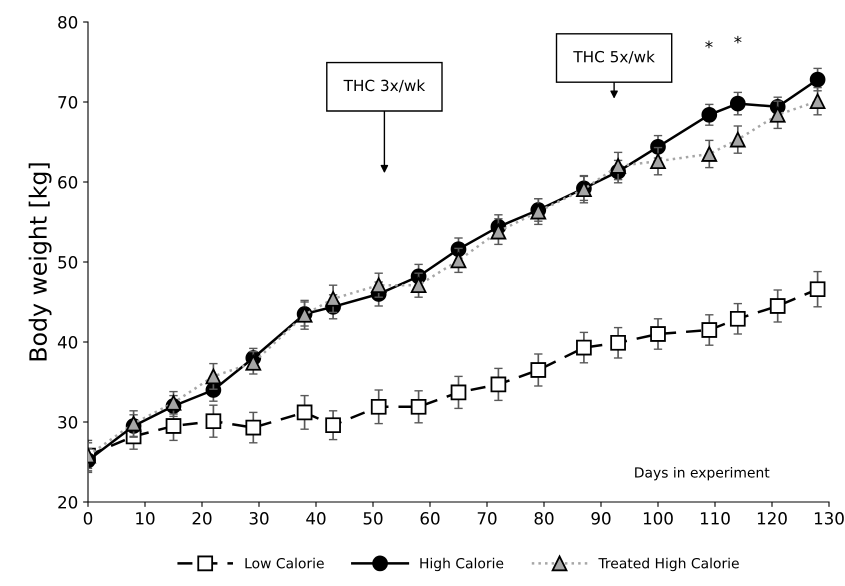 This screenshot has height=586, width=845. I want to click on y-tick-label: 50, so click(68, 262).